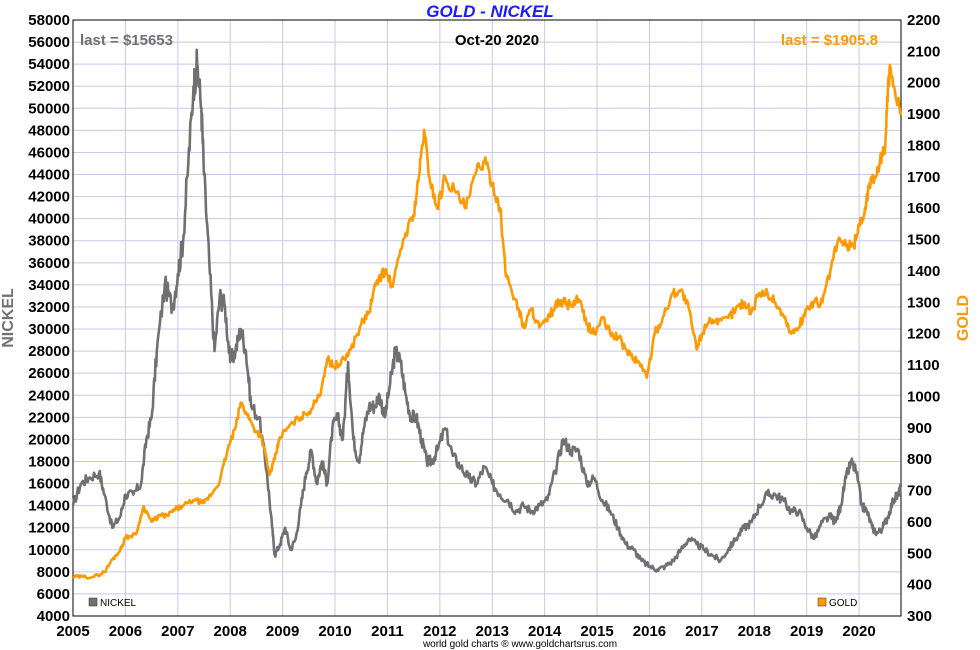  I want to click on left-tick-label: 26000, so click(49, 373).